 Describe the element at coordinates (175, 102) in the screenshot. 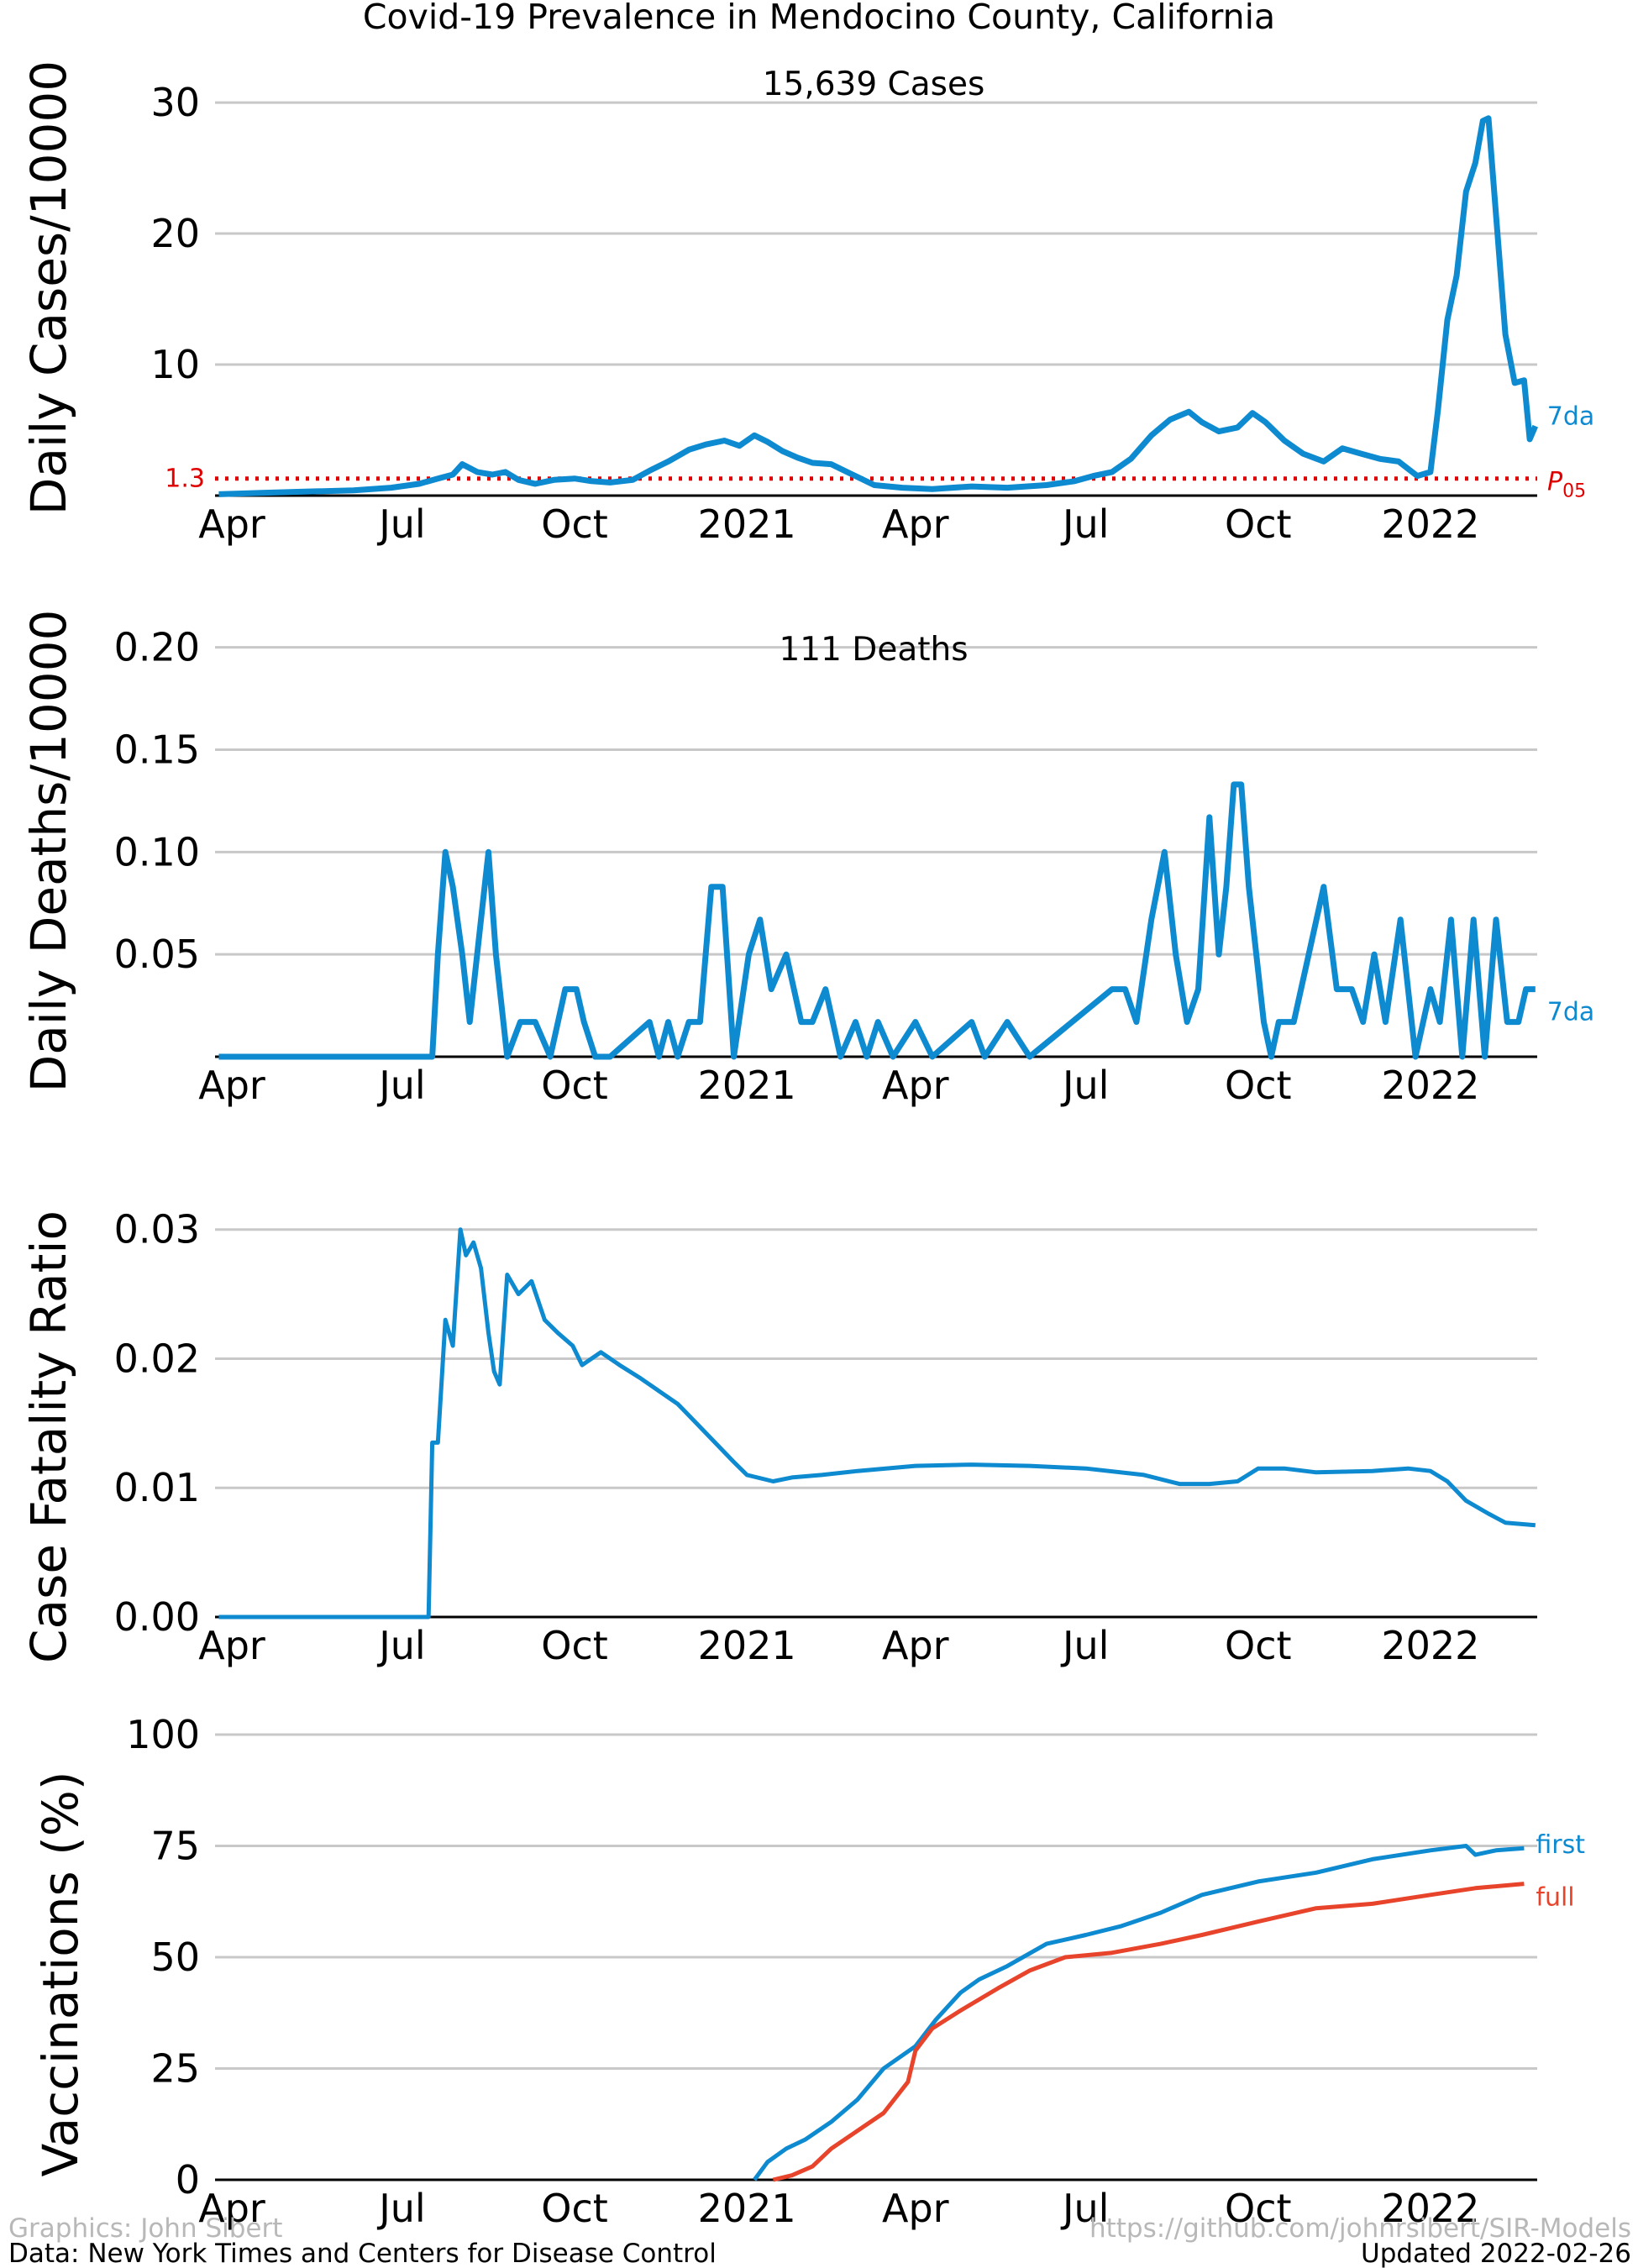

I see `y-tick-label: 30` at that location.